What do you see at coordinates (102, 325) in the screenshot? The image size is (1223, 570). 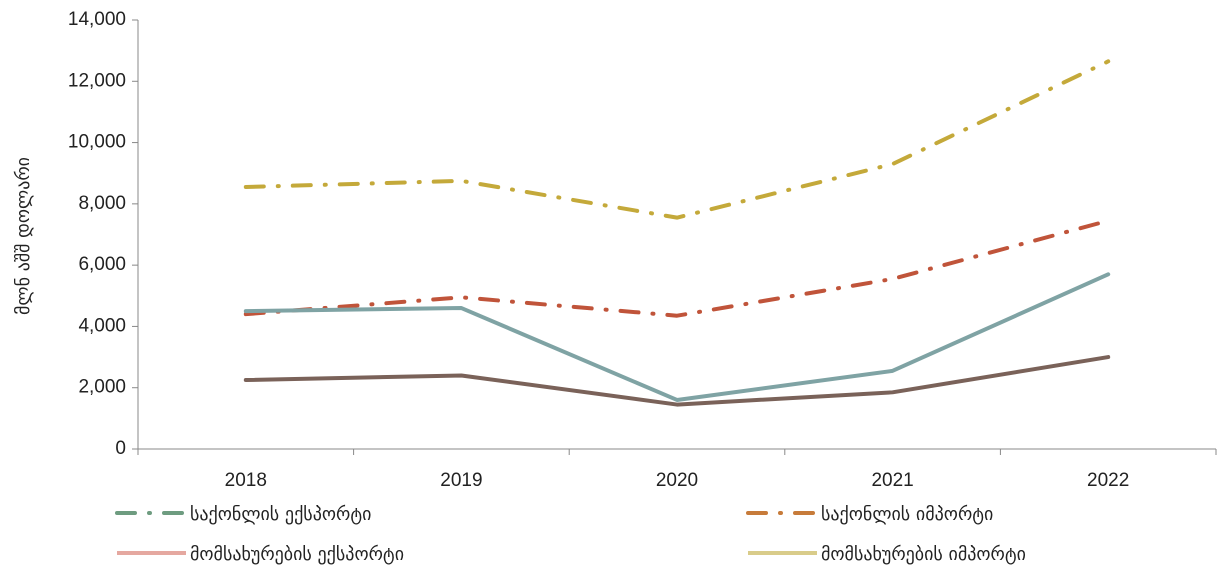 I see `y-tick-label: 4,000` at bounding box center [102, 325].